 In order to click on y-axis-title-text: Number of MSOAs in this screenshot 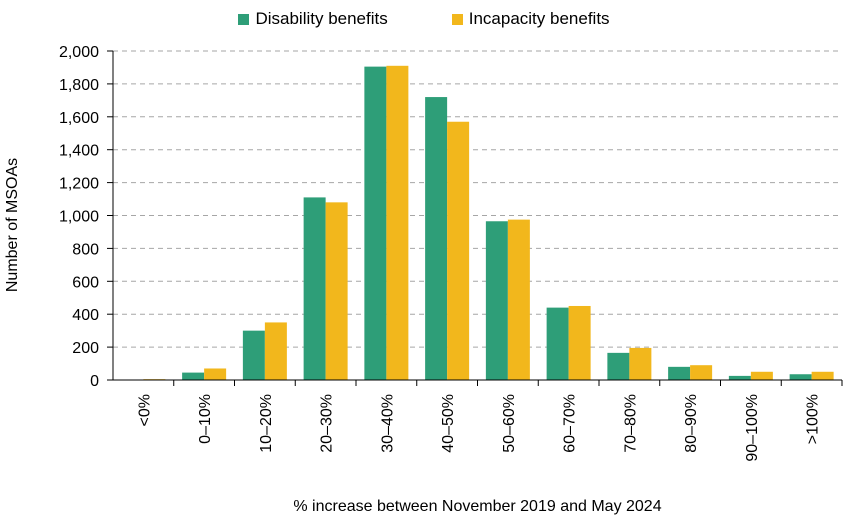, I will do `click(12, 225)`.